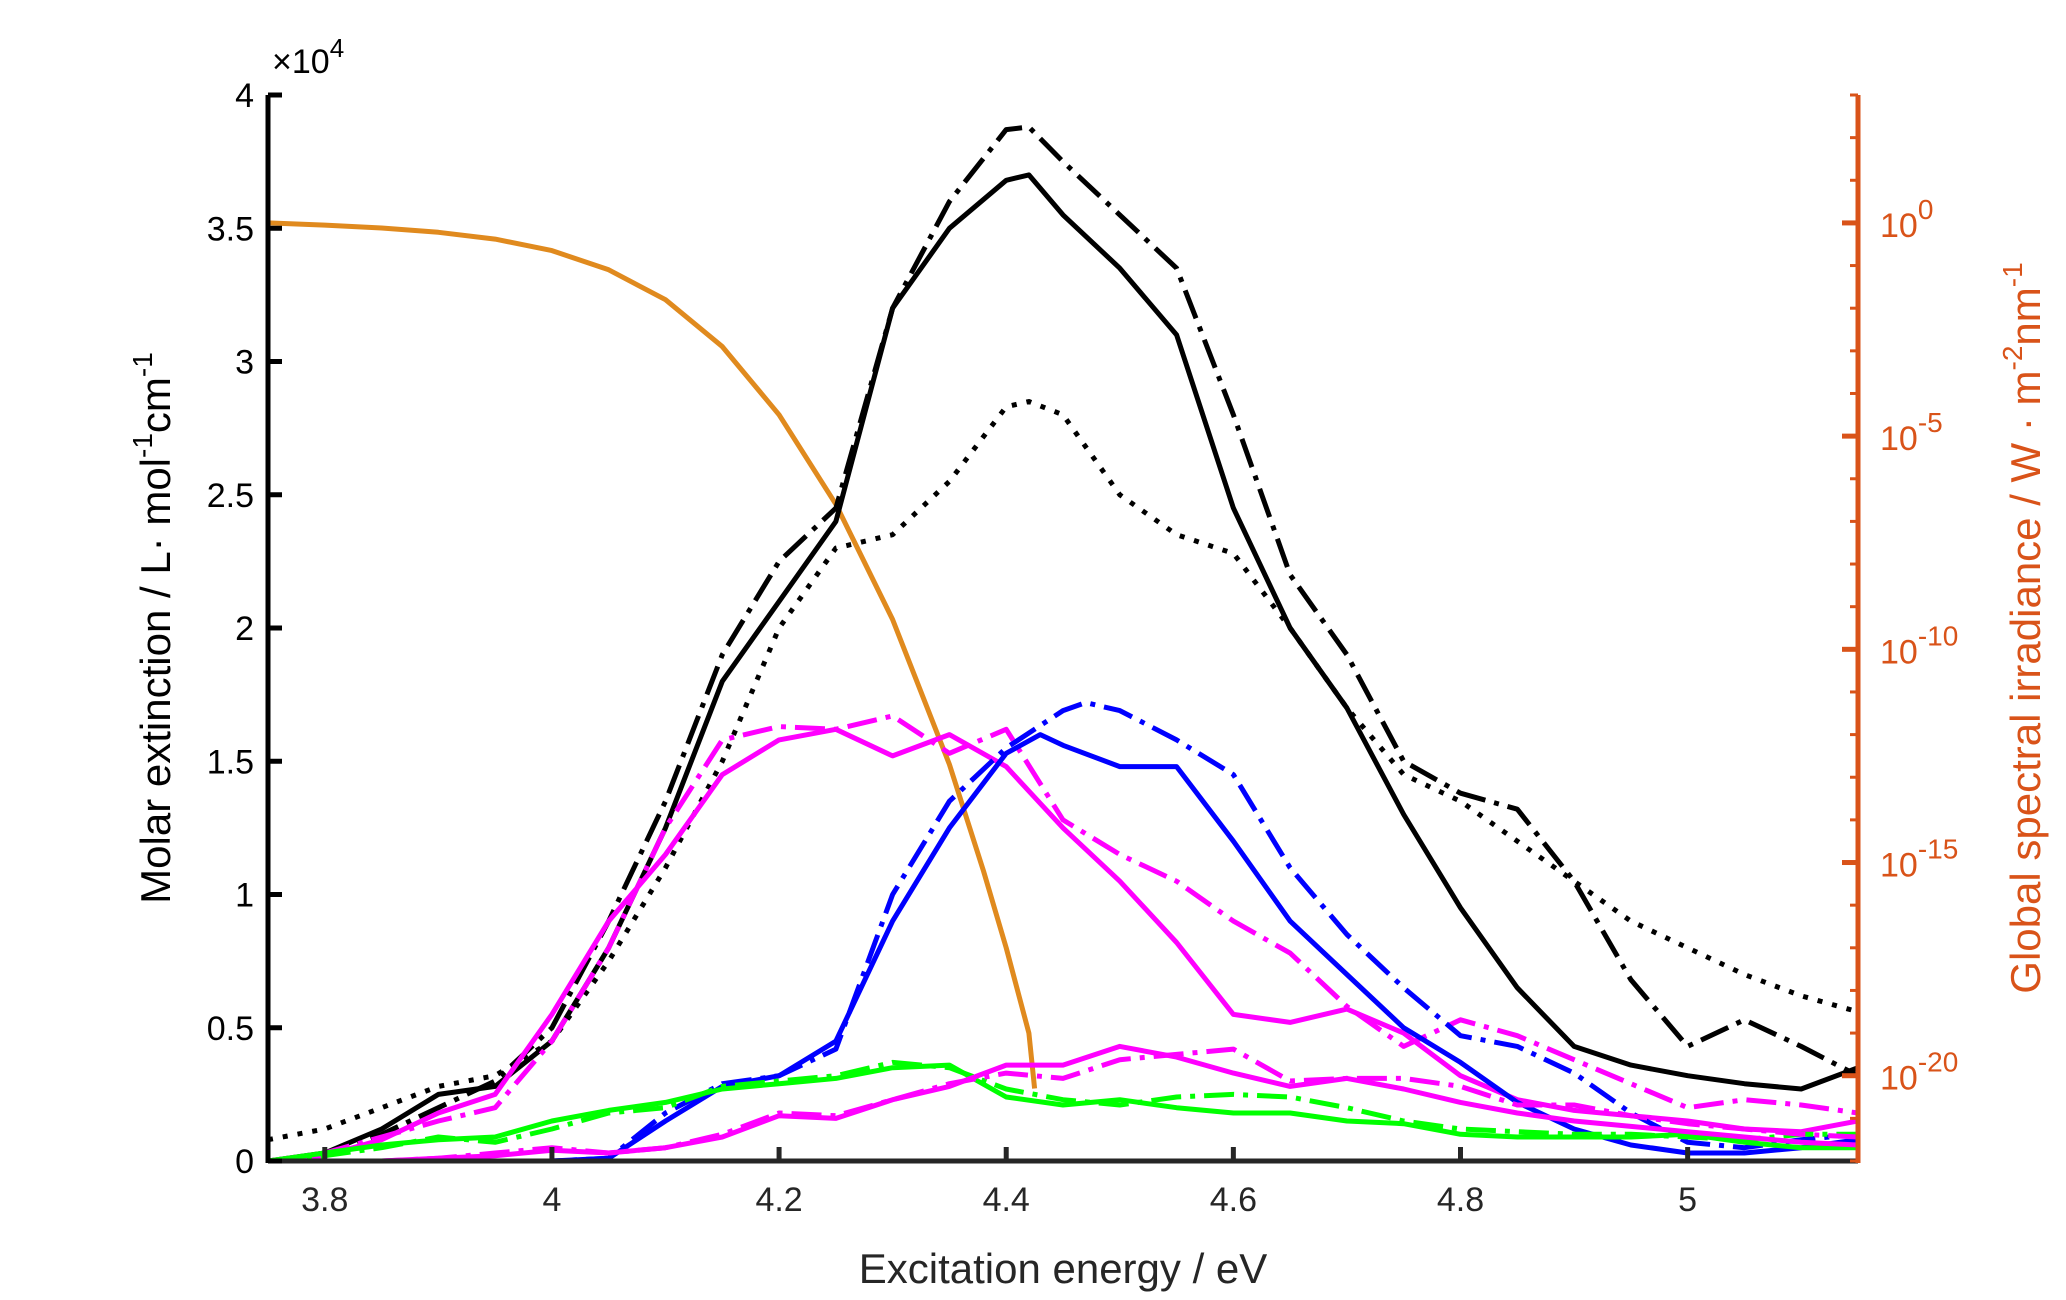  What do you see at coordinates (244, 96) in the screenshot?
I see `y-tick-label: 4` at bounding box center [244, 96].